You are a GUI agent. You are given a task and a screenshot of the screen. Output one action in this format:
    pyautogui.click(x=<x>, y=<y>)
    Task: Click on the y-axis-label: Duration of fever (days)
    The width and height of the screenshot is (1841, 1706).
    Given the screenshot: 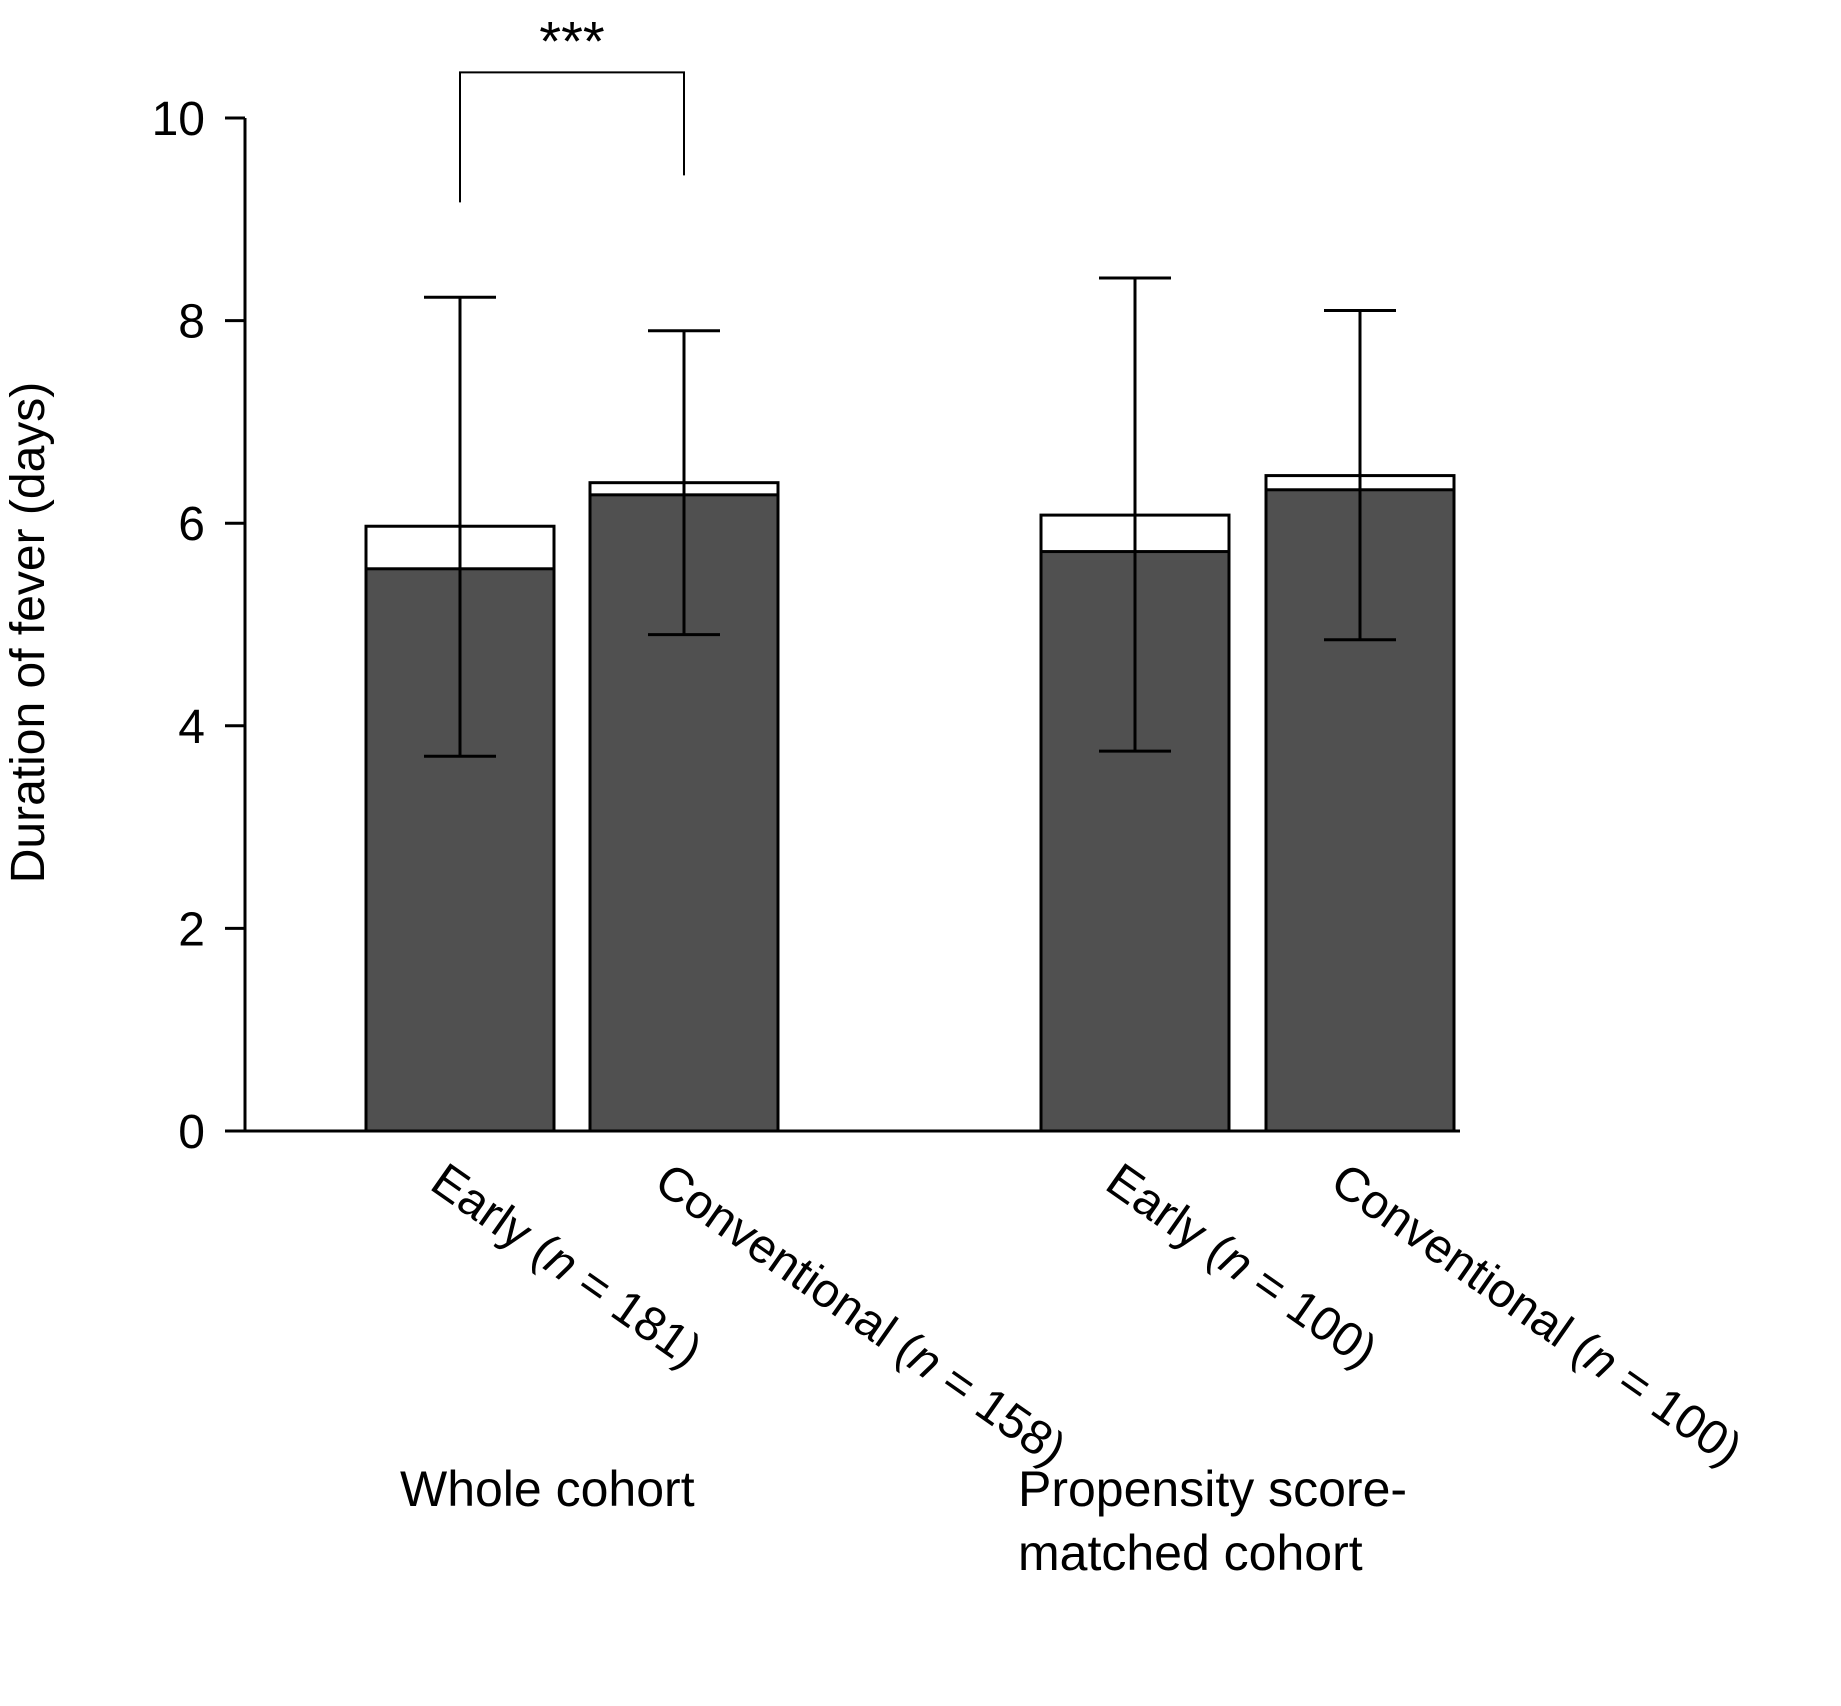 What is the action you would take?
    pyautogui.click(x=28, y=633)
    